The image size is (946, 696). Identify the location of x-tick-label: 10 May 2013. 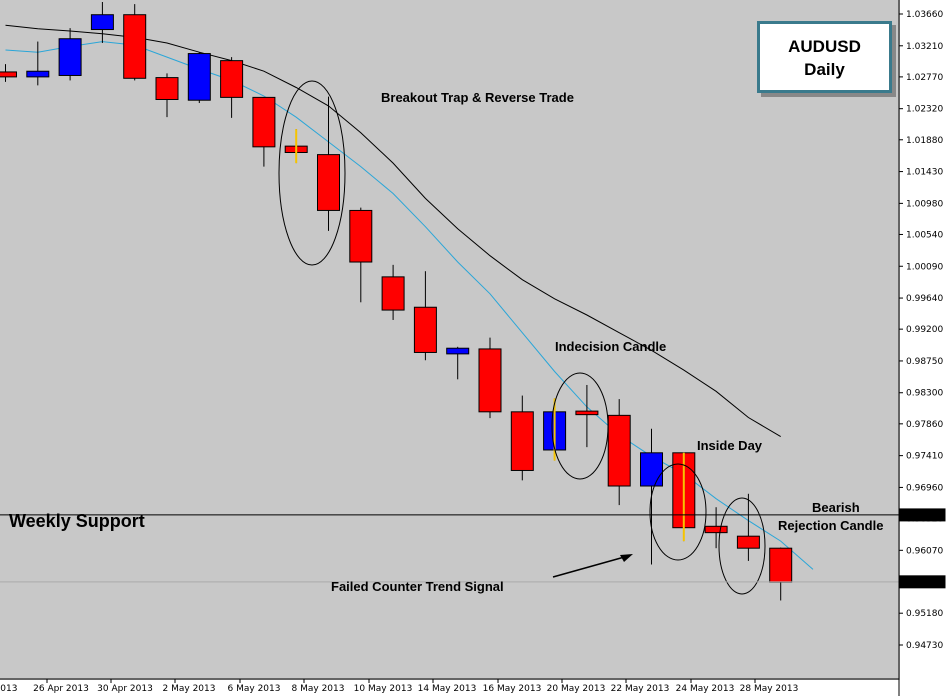
(383, 689).